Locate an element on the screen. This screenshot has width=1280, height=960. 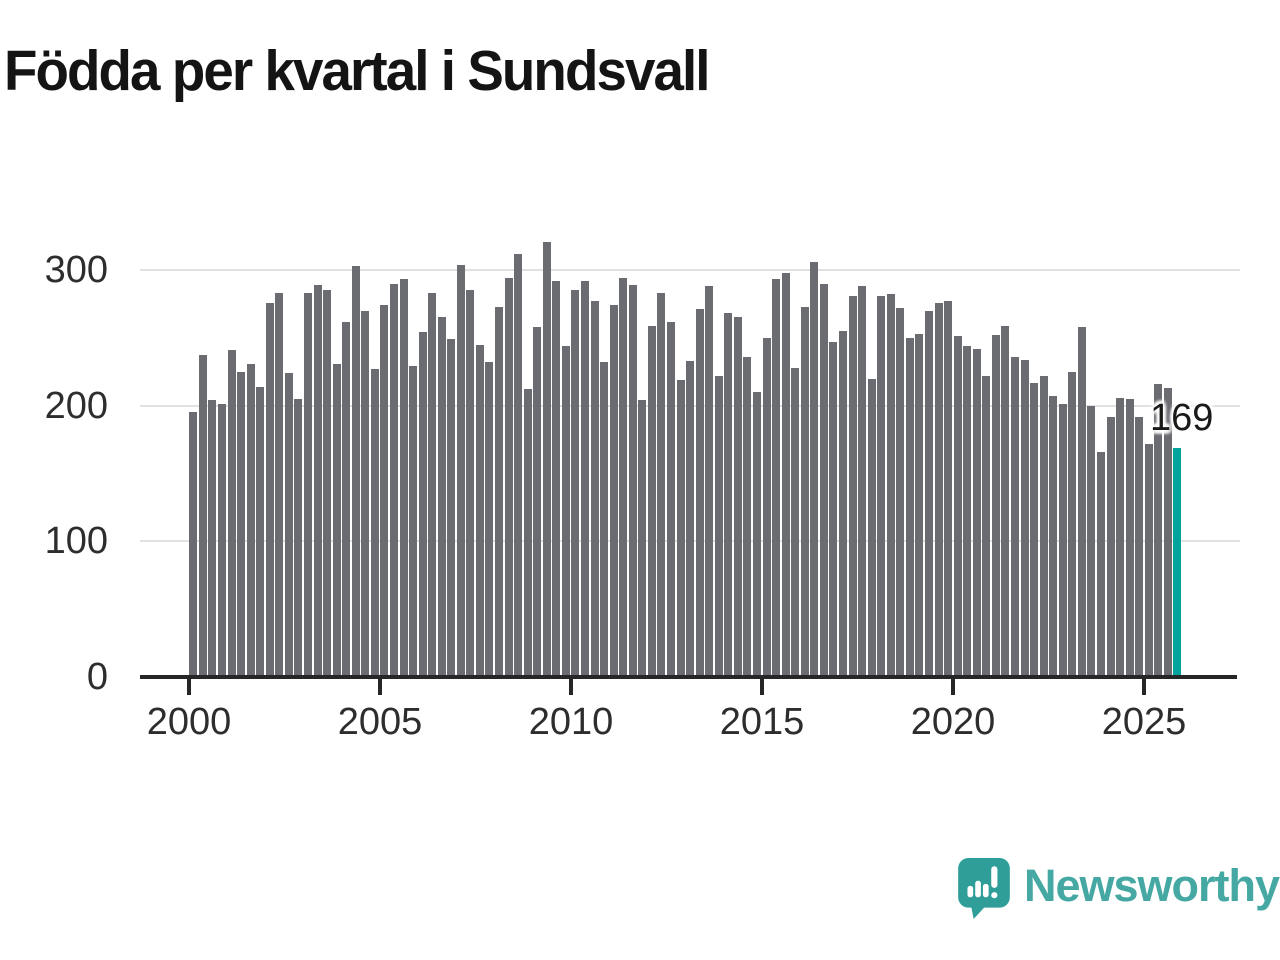
x-axis-label-2020: 2020 is located at coordinates (953, 722).